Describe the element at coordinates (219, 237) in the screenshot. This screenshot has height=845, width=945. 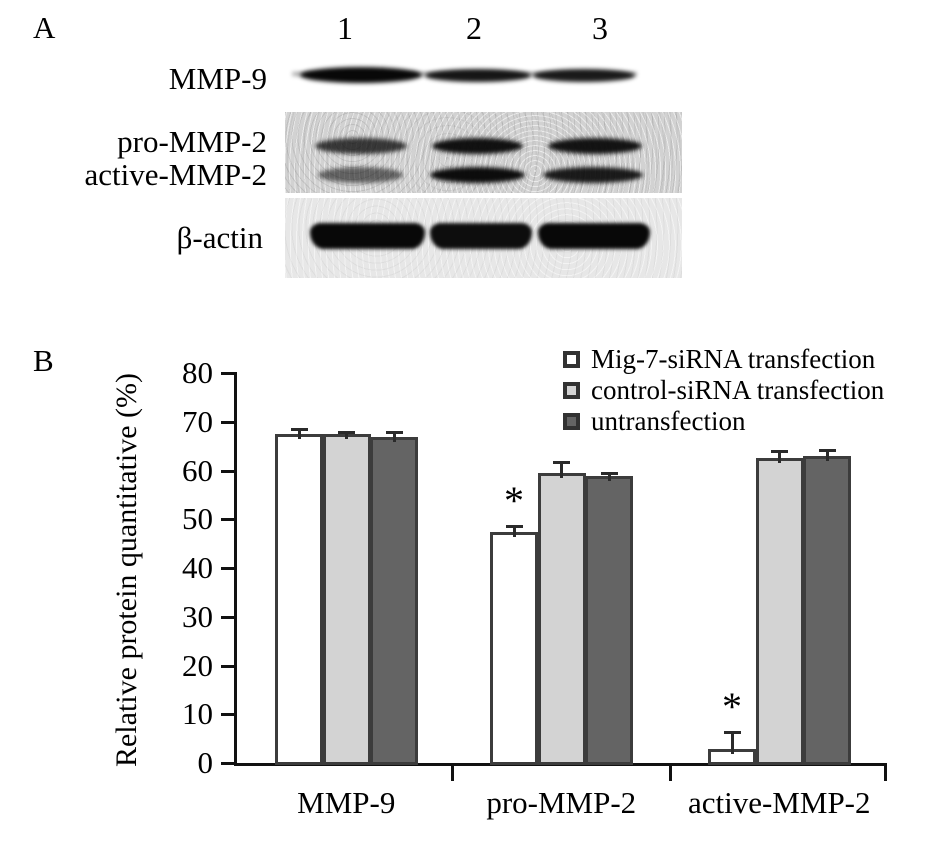
I see `blot-label-beta-actin: β-actin` at that location.